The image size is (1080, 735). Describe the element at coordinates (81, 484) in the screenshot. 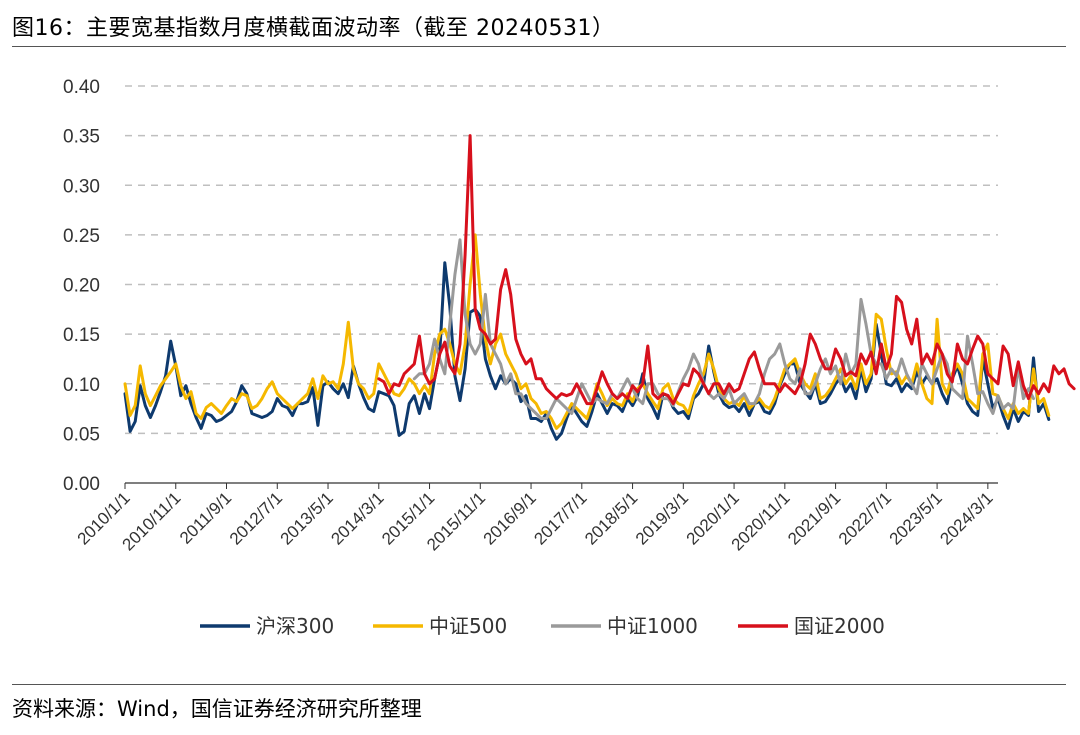

I see `y-tick-label: 0.00` at that location.